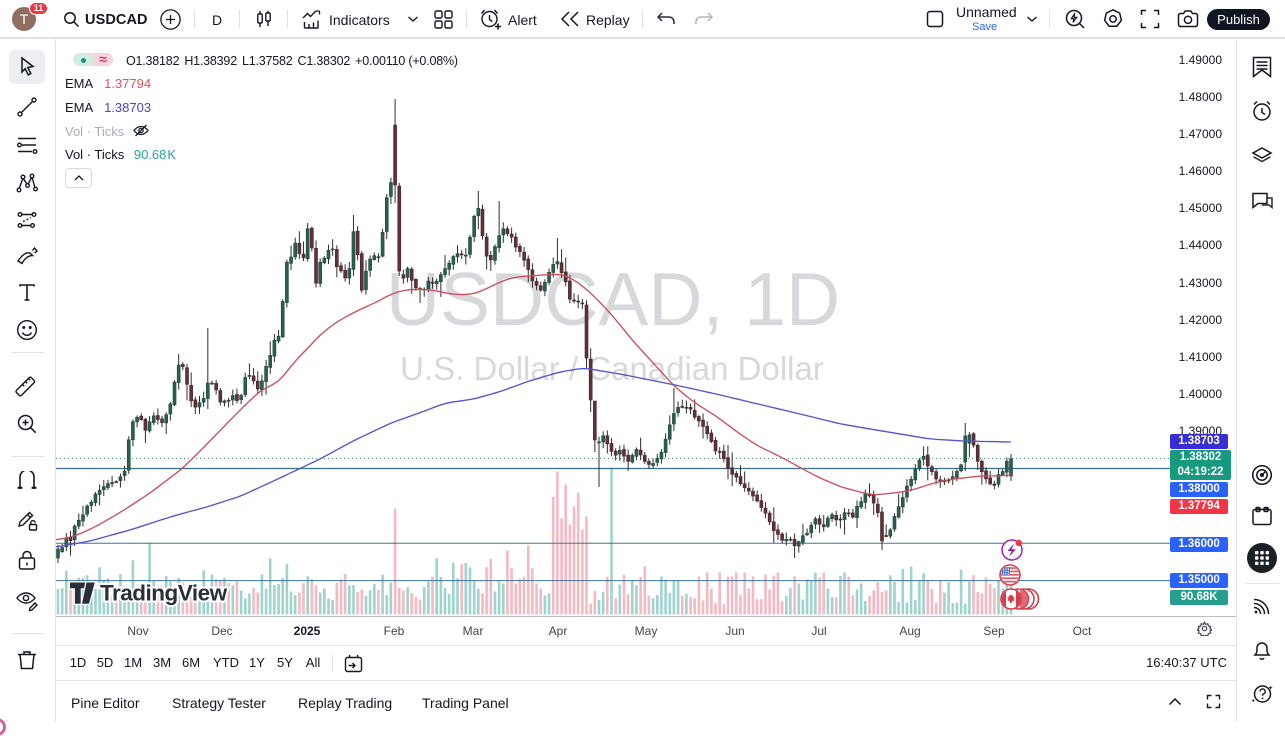  Describe the element at coordinates (612, 368) in the screenshot. I see `svg-text: U.S. Dollar / Canadian Dollar` at that location.